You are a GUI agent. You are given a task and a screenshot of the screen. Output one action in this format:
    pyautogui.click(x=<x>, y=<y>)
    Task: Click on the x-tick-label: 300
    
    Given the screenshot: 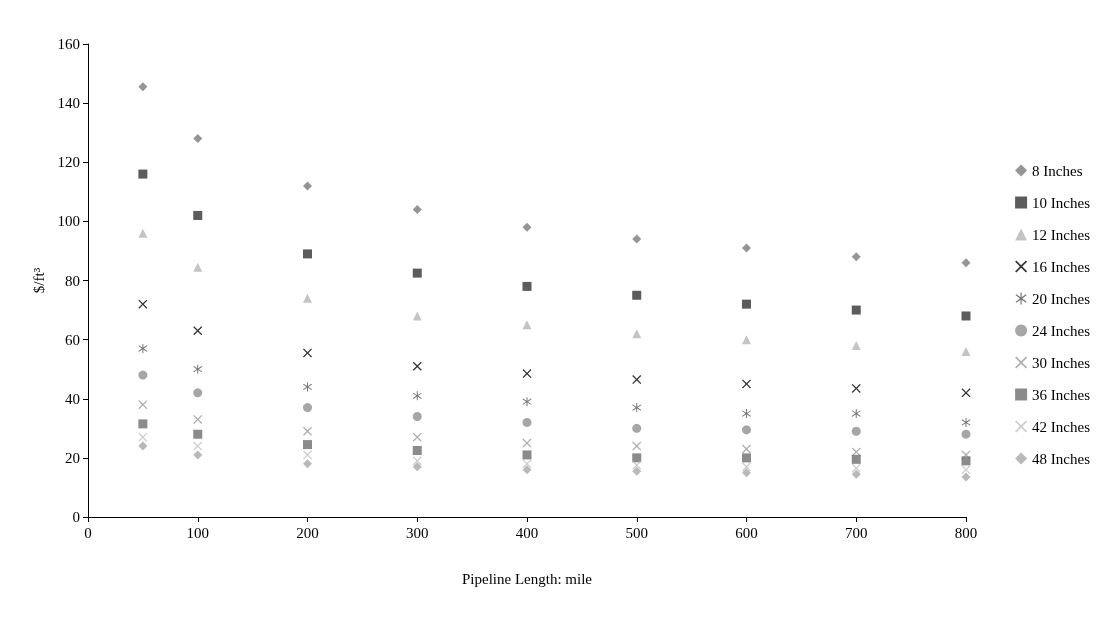 What is the action you would take?
    pyautogui.click(x=417, y=532)
    